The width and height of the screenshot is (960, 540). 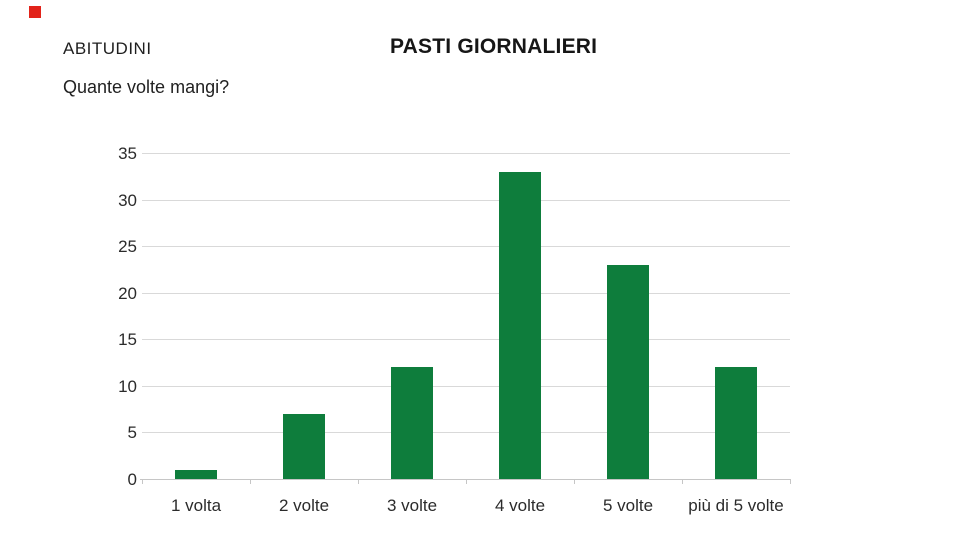 What do you see at coordinates (127, 200) in the screenshot?
I see `y-axis-tick-label: 30` at bounding box center [127, 200].